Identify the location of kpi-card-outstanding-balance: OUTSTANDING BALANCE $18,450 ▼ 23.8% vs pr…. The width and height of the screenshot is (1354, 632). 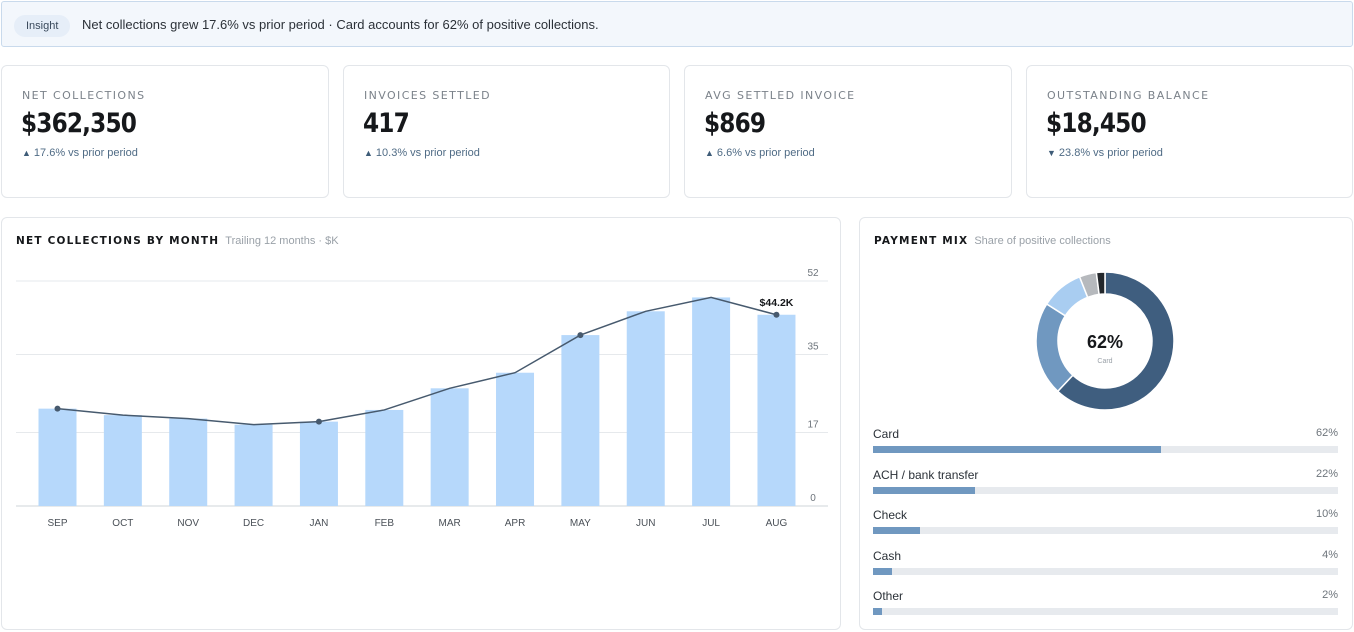
(1189, 131).